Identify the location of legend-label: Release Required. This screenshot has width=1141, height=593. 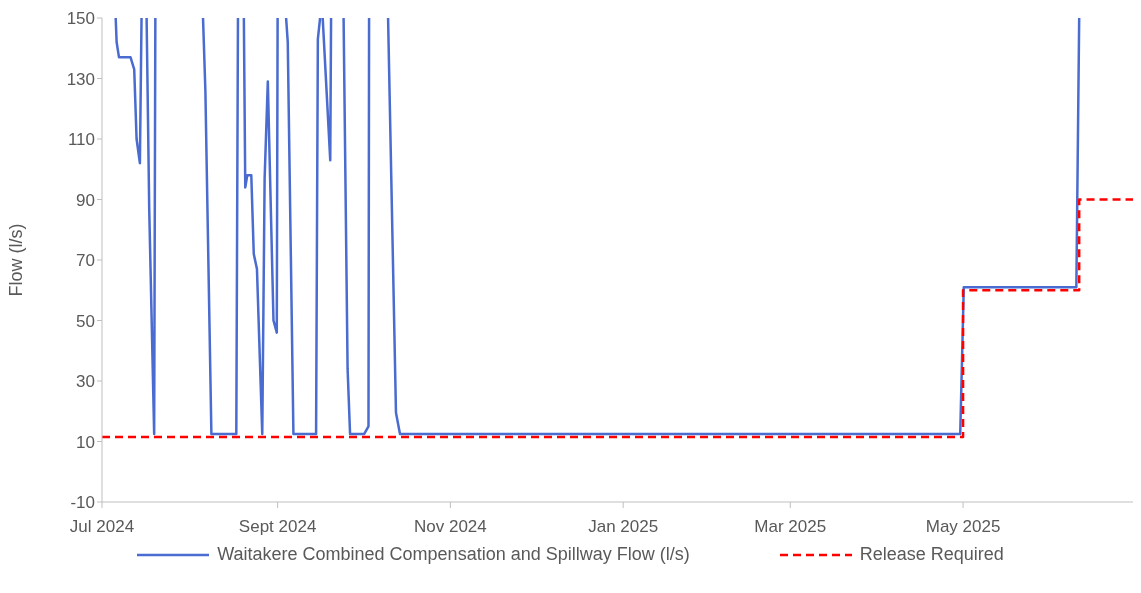
(931, 554).